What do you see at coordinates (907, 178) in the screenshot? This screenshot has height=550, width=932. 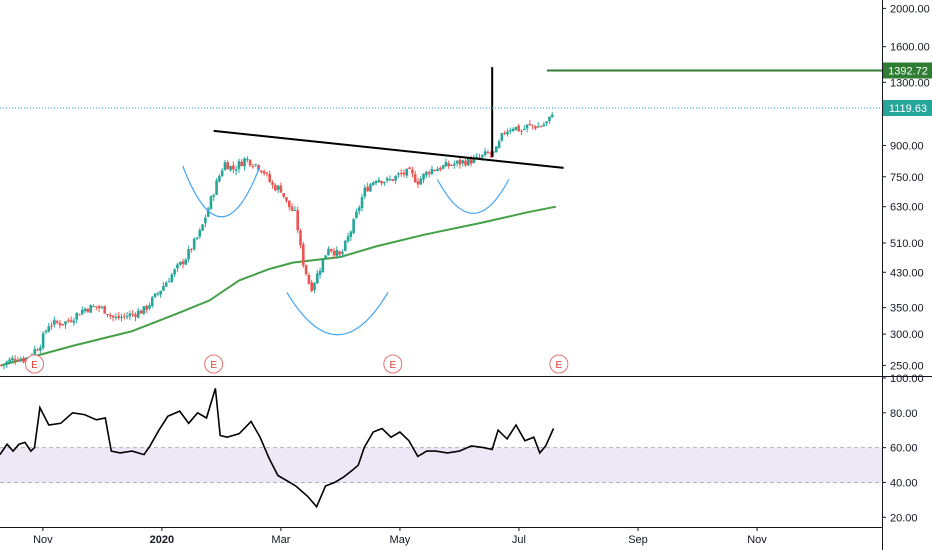 I see `price-tick-label: 750.00` at bounding box center [907, 178].